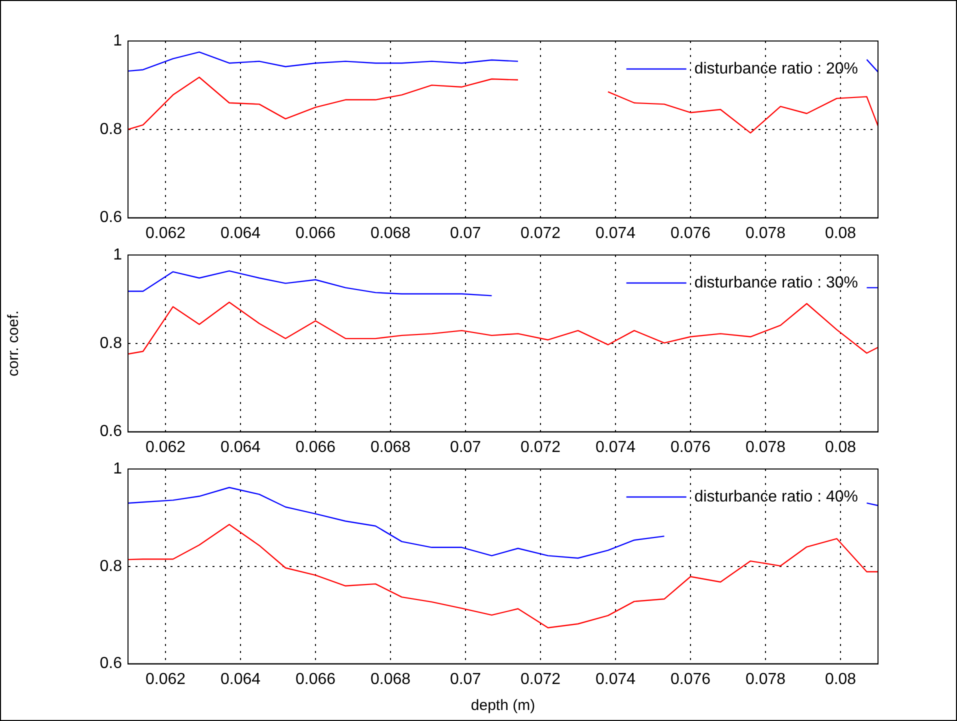 This screenshot has height=721, width=957. What do you see at coordinates (776, 69) in the screenshot?
I see `legend-label: disturbance ratio : 20%` at bounding box center [776, 69].